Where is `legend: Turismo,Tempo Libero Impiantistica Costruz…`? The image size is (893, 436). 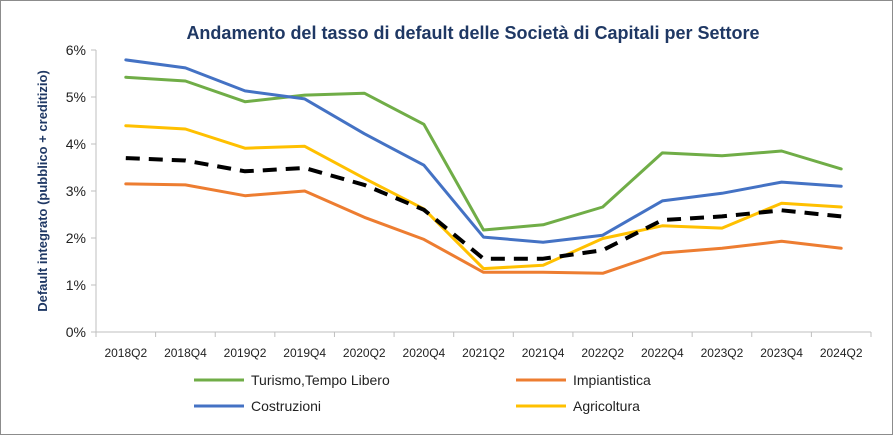 legend: Turismo,Tempo Libero Impiantistica Costruz… is located at coordinates (422, 393).